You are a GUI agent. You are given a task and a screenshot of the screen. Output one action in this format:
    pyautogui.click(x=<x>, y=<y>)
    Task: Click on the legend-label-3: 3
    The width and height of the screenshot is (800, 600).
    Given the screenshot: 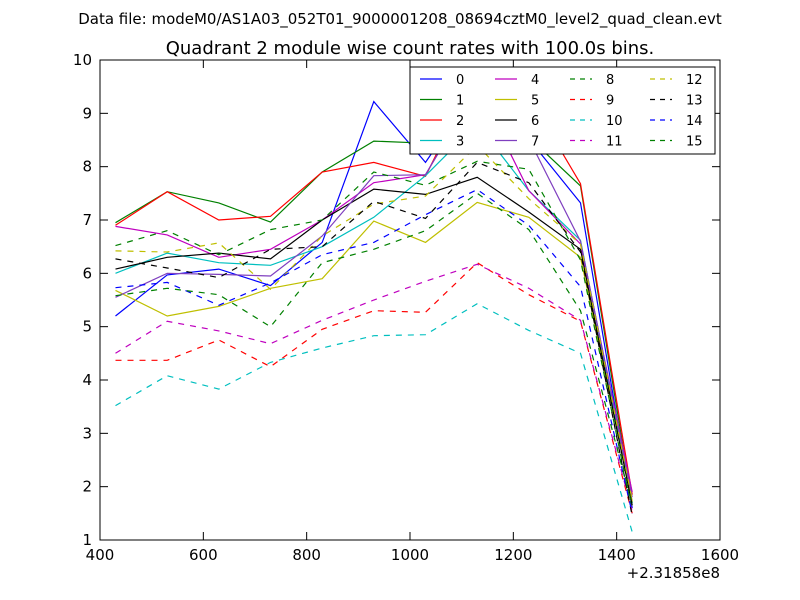 What is the action you would take?
    pyautogui.click(x=460, y=142)
    